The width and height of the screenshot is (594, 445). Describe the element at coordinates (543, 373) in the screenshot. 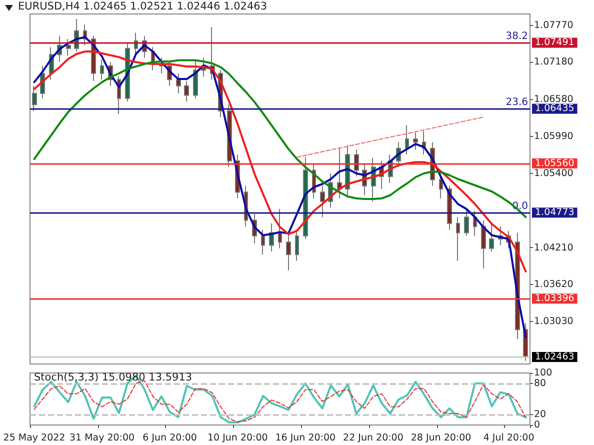

I see `y-tick-label: 100` at that location.